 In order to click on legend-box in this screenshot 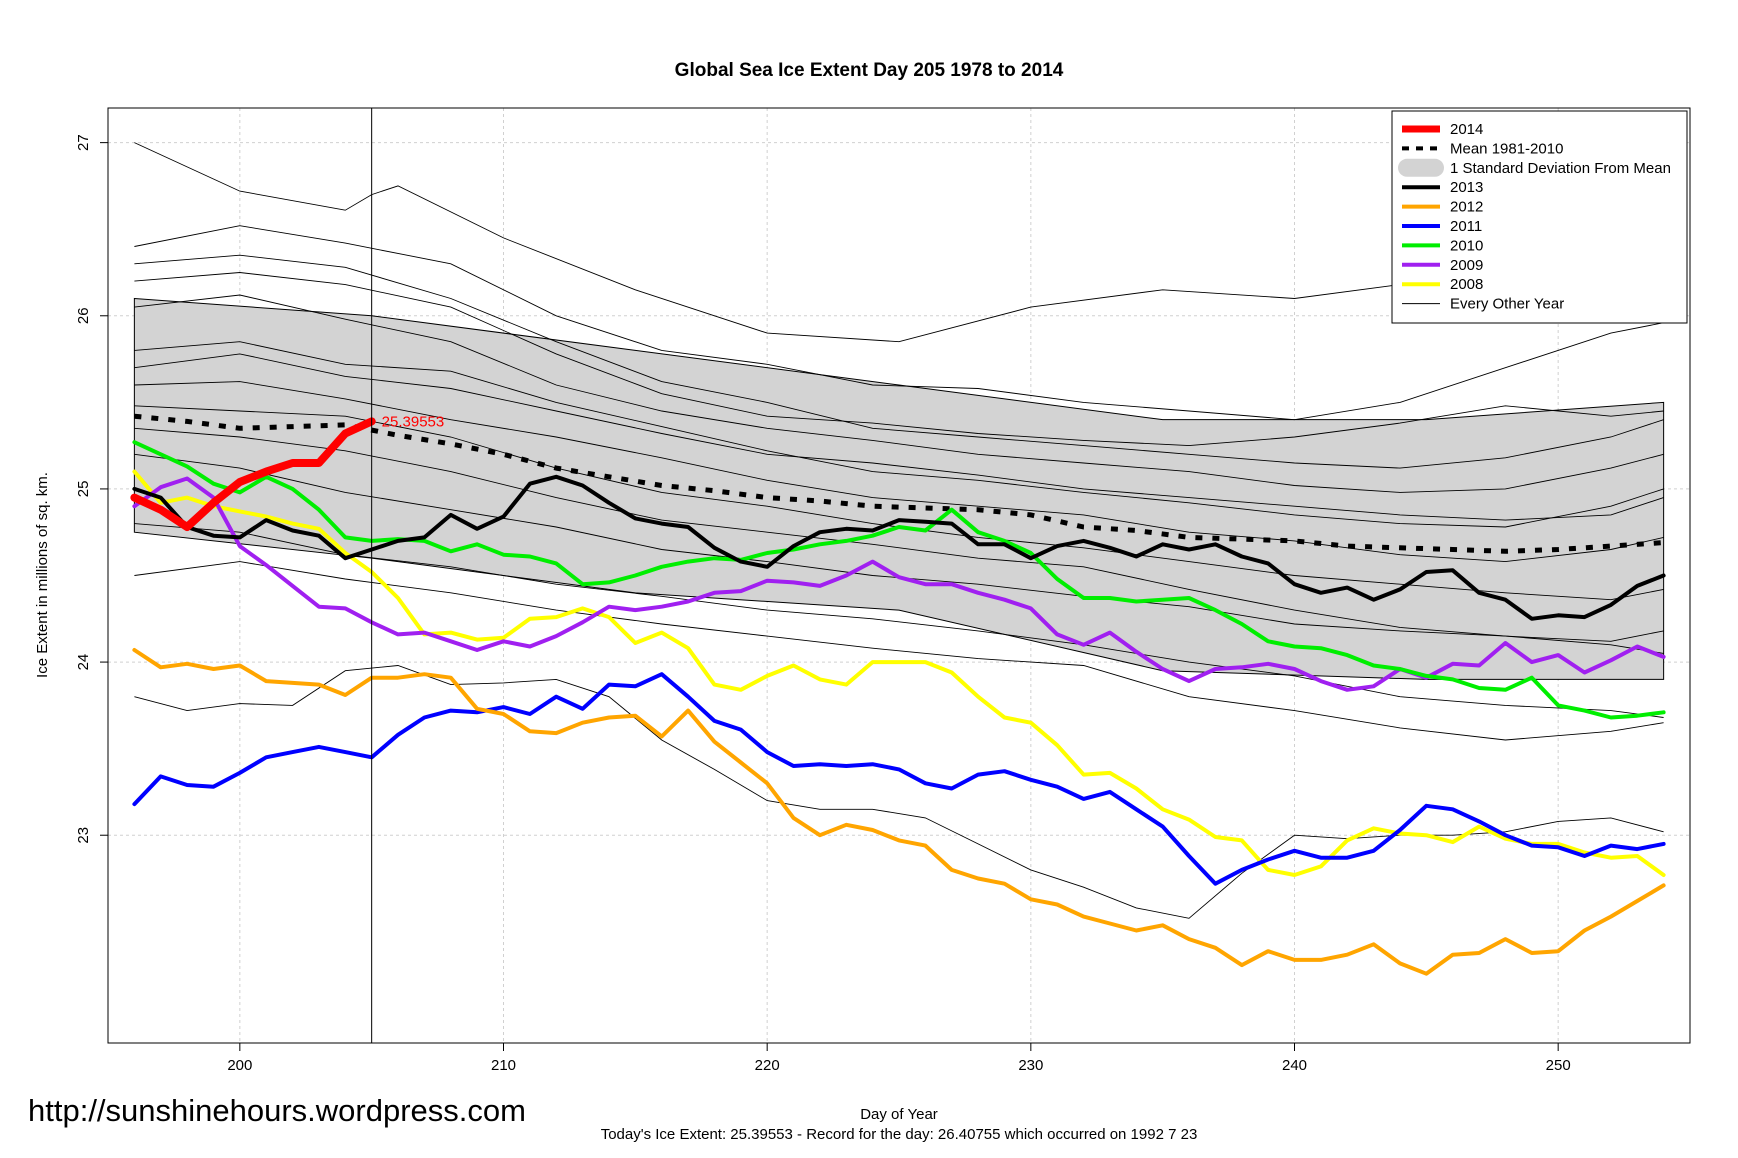, I will do `click(1539, 217)`.